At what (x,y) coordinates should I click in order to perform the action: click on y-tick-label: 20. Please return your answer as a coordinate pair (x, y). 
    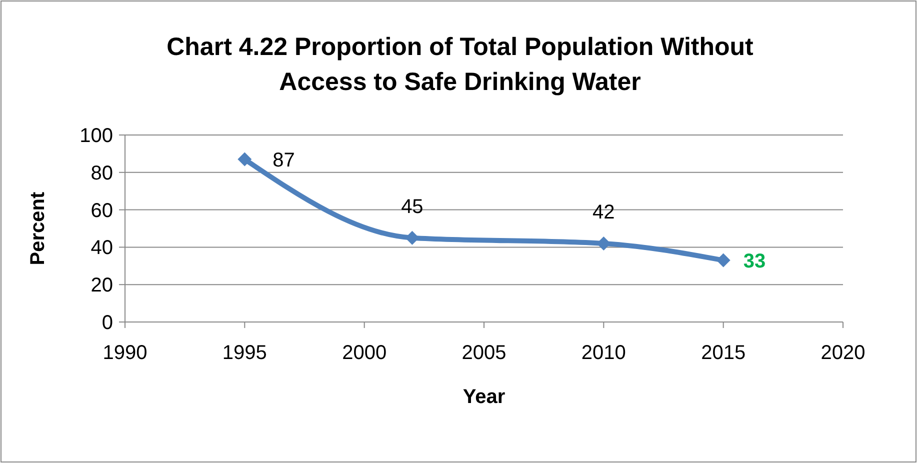
    Looking at the image, I should click on (101, 285).